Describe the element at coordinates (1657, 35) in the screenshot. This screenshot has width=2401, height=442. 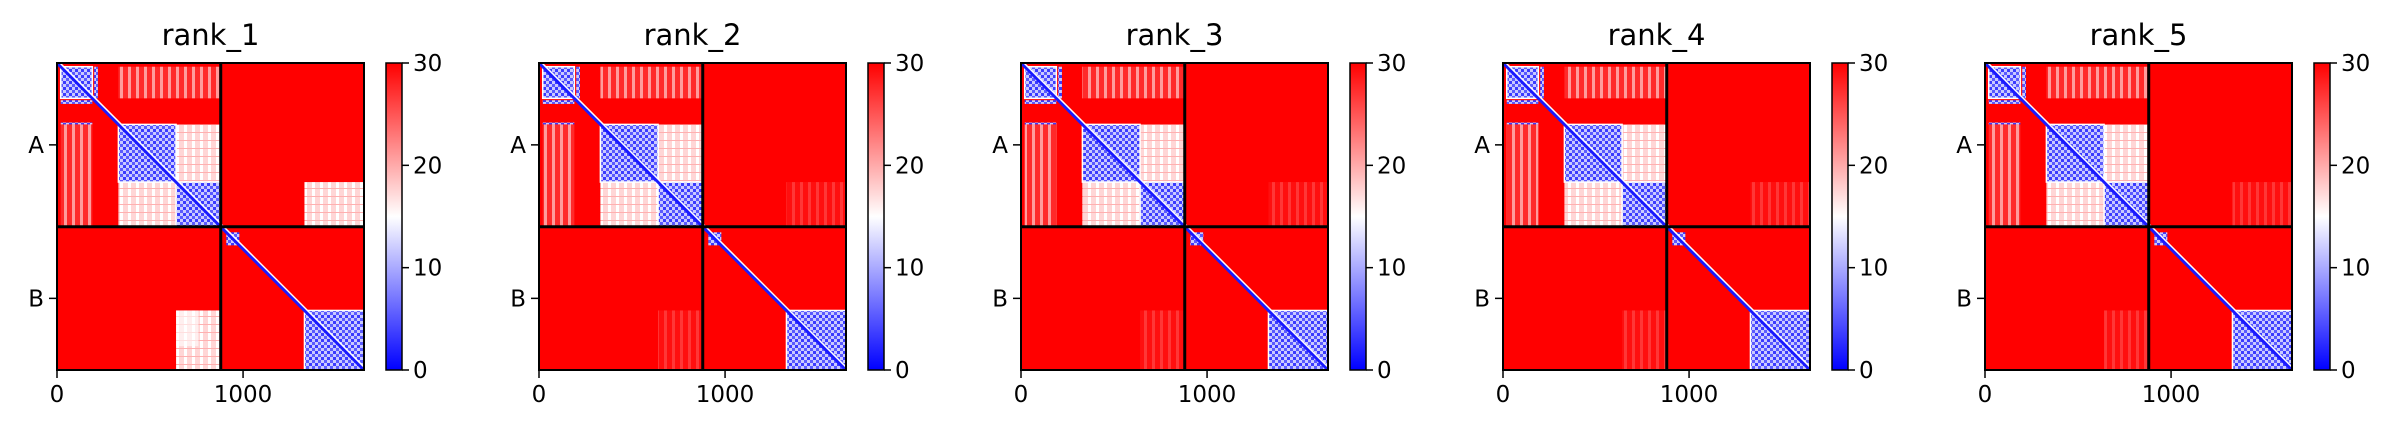
I see `panel-title: rank_4` at that location.